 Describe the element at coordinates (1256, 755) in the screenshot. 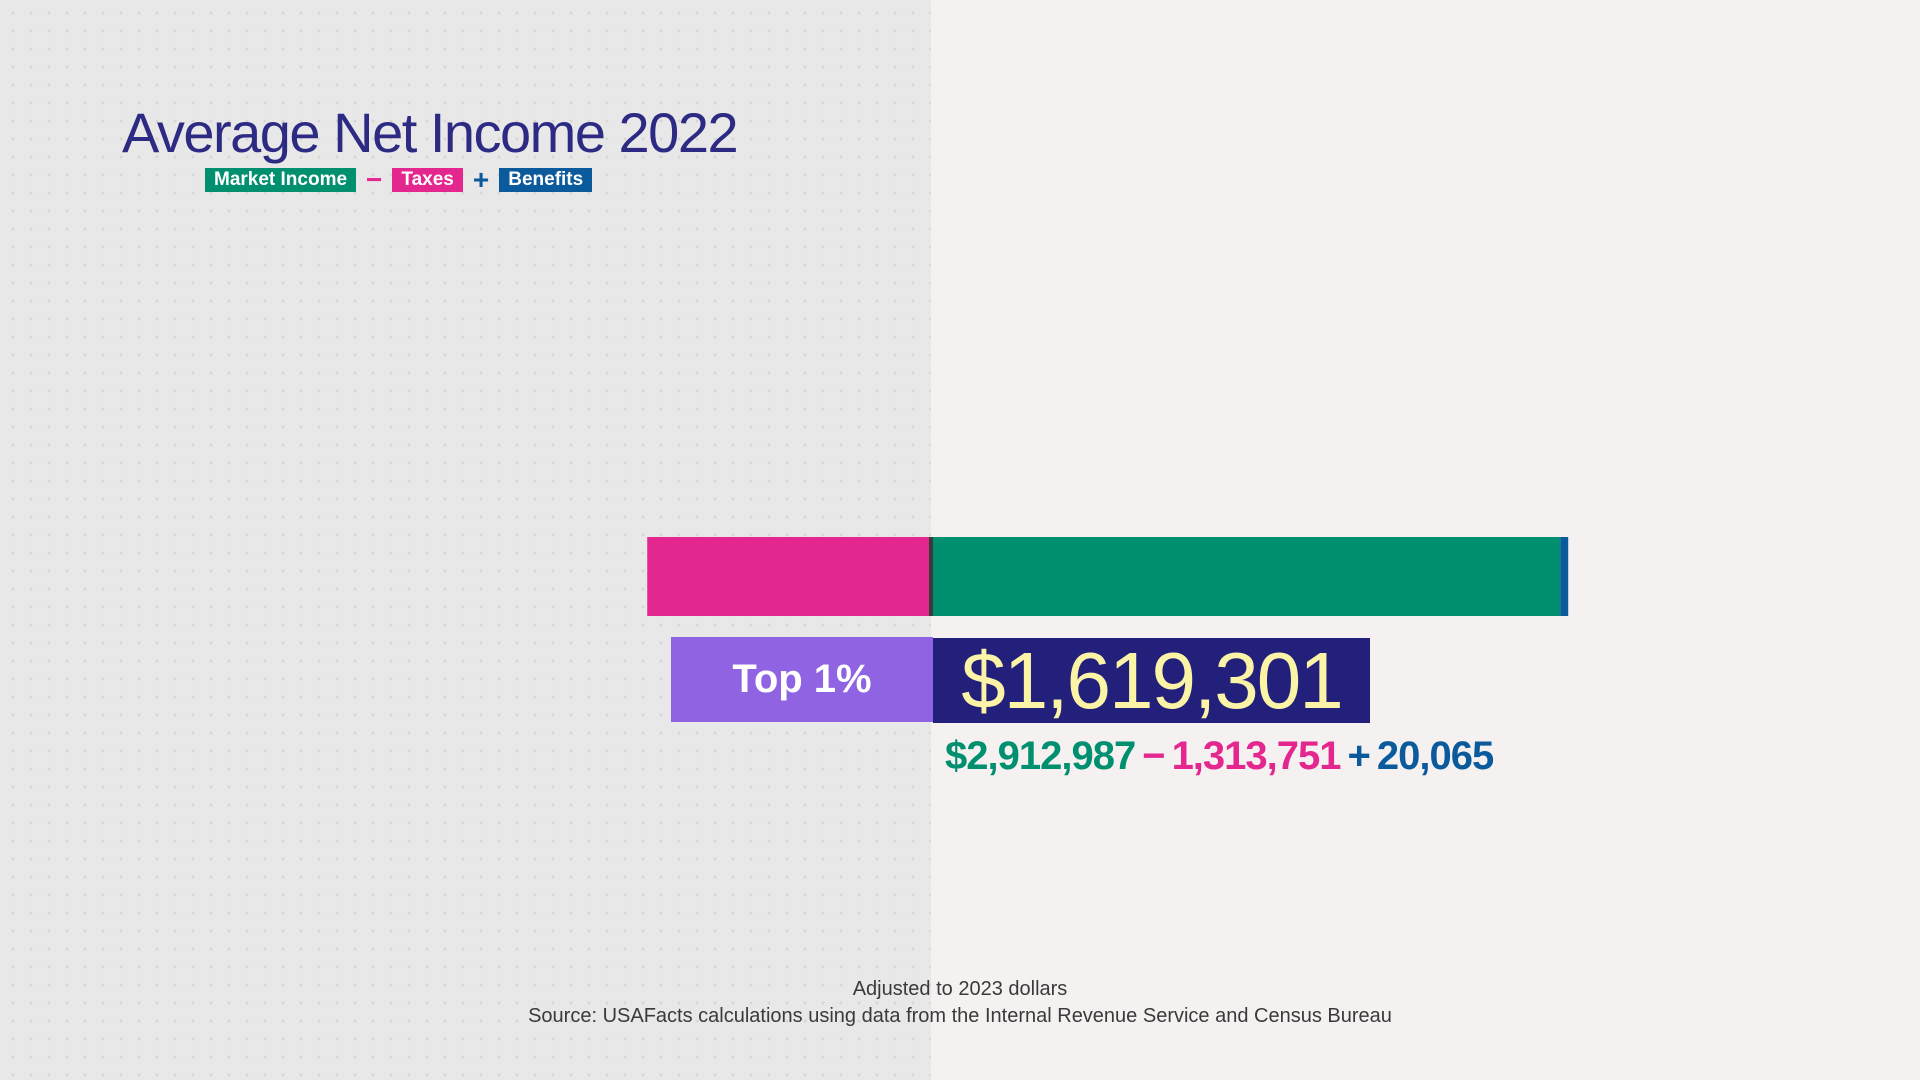

I see `equation-taxes: 1,313,751` at that location.